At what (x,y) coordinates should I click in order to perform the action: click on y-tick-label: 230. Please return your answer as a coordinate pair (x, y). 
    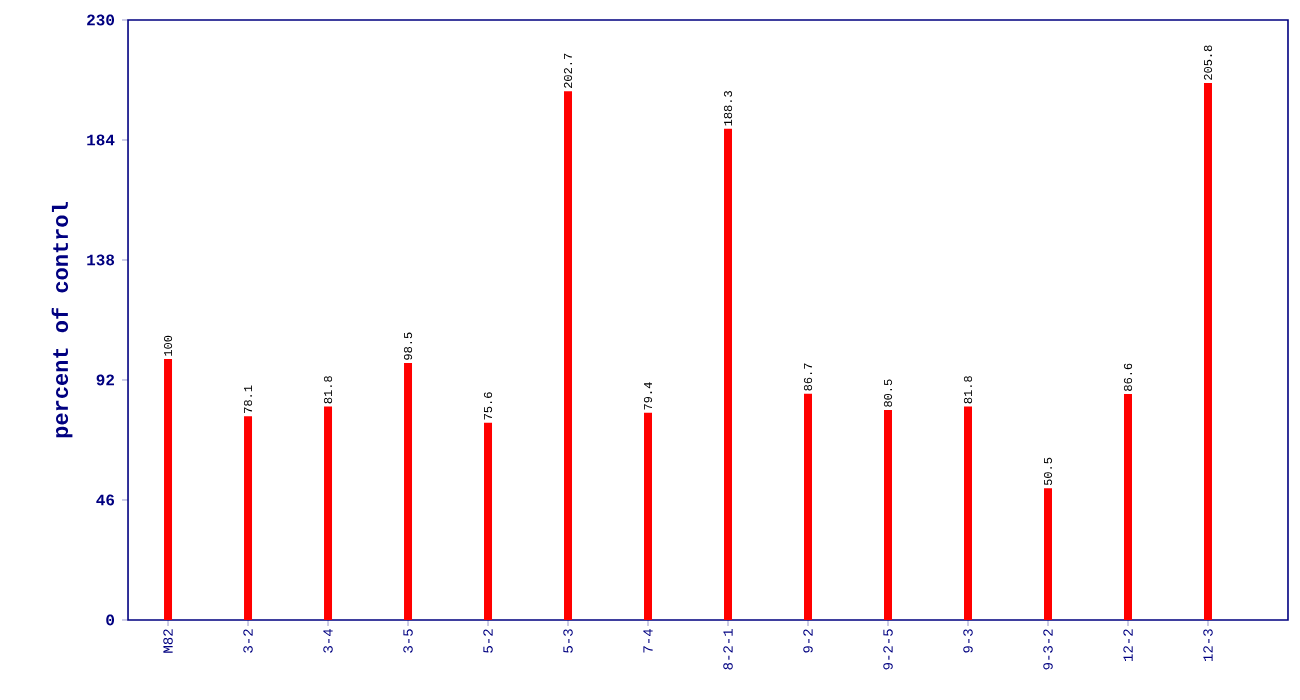
    Looking at the image, I should click on (101, 20).